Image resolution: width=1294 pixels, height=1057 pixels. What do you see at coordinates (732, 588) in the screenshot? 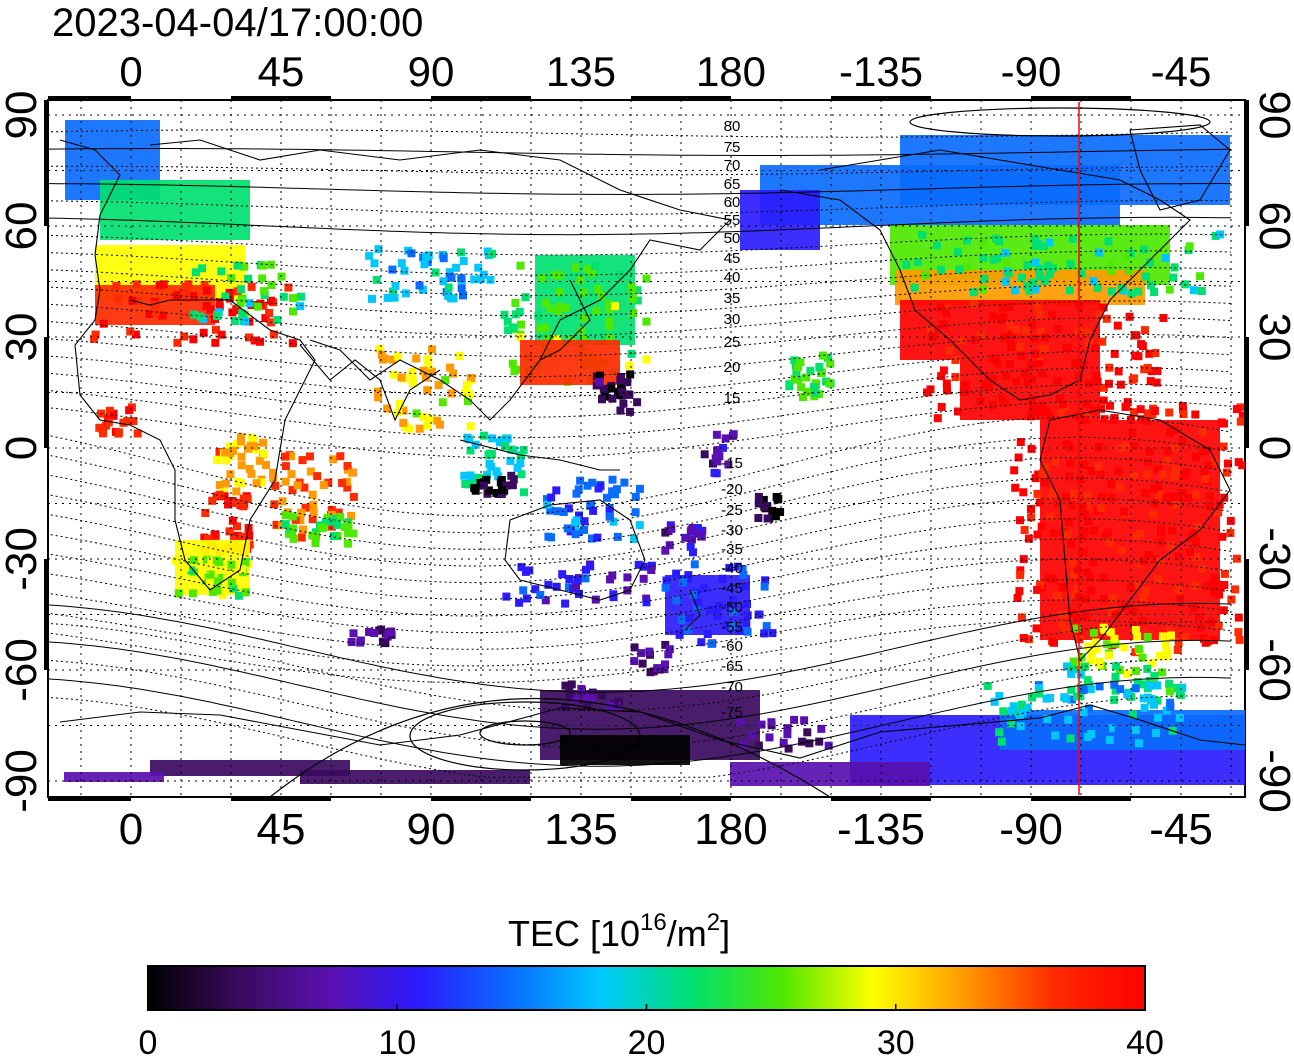
I see `mag-lat-label: -45` at bounding box center [732, 588].